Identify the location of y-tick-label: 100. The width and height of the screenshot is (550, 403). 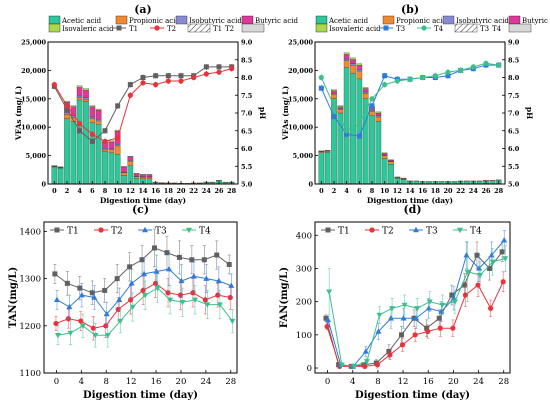
(304, 336).